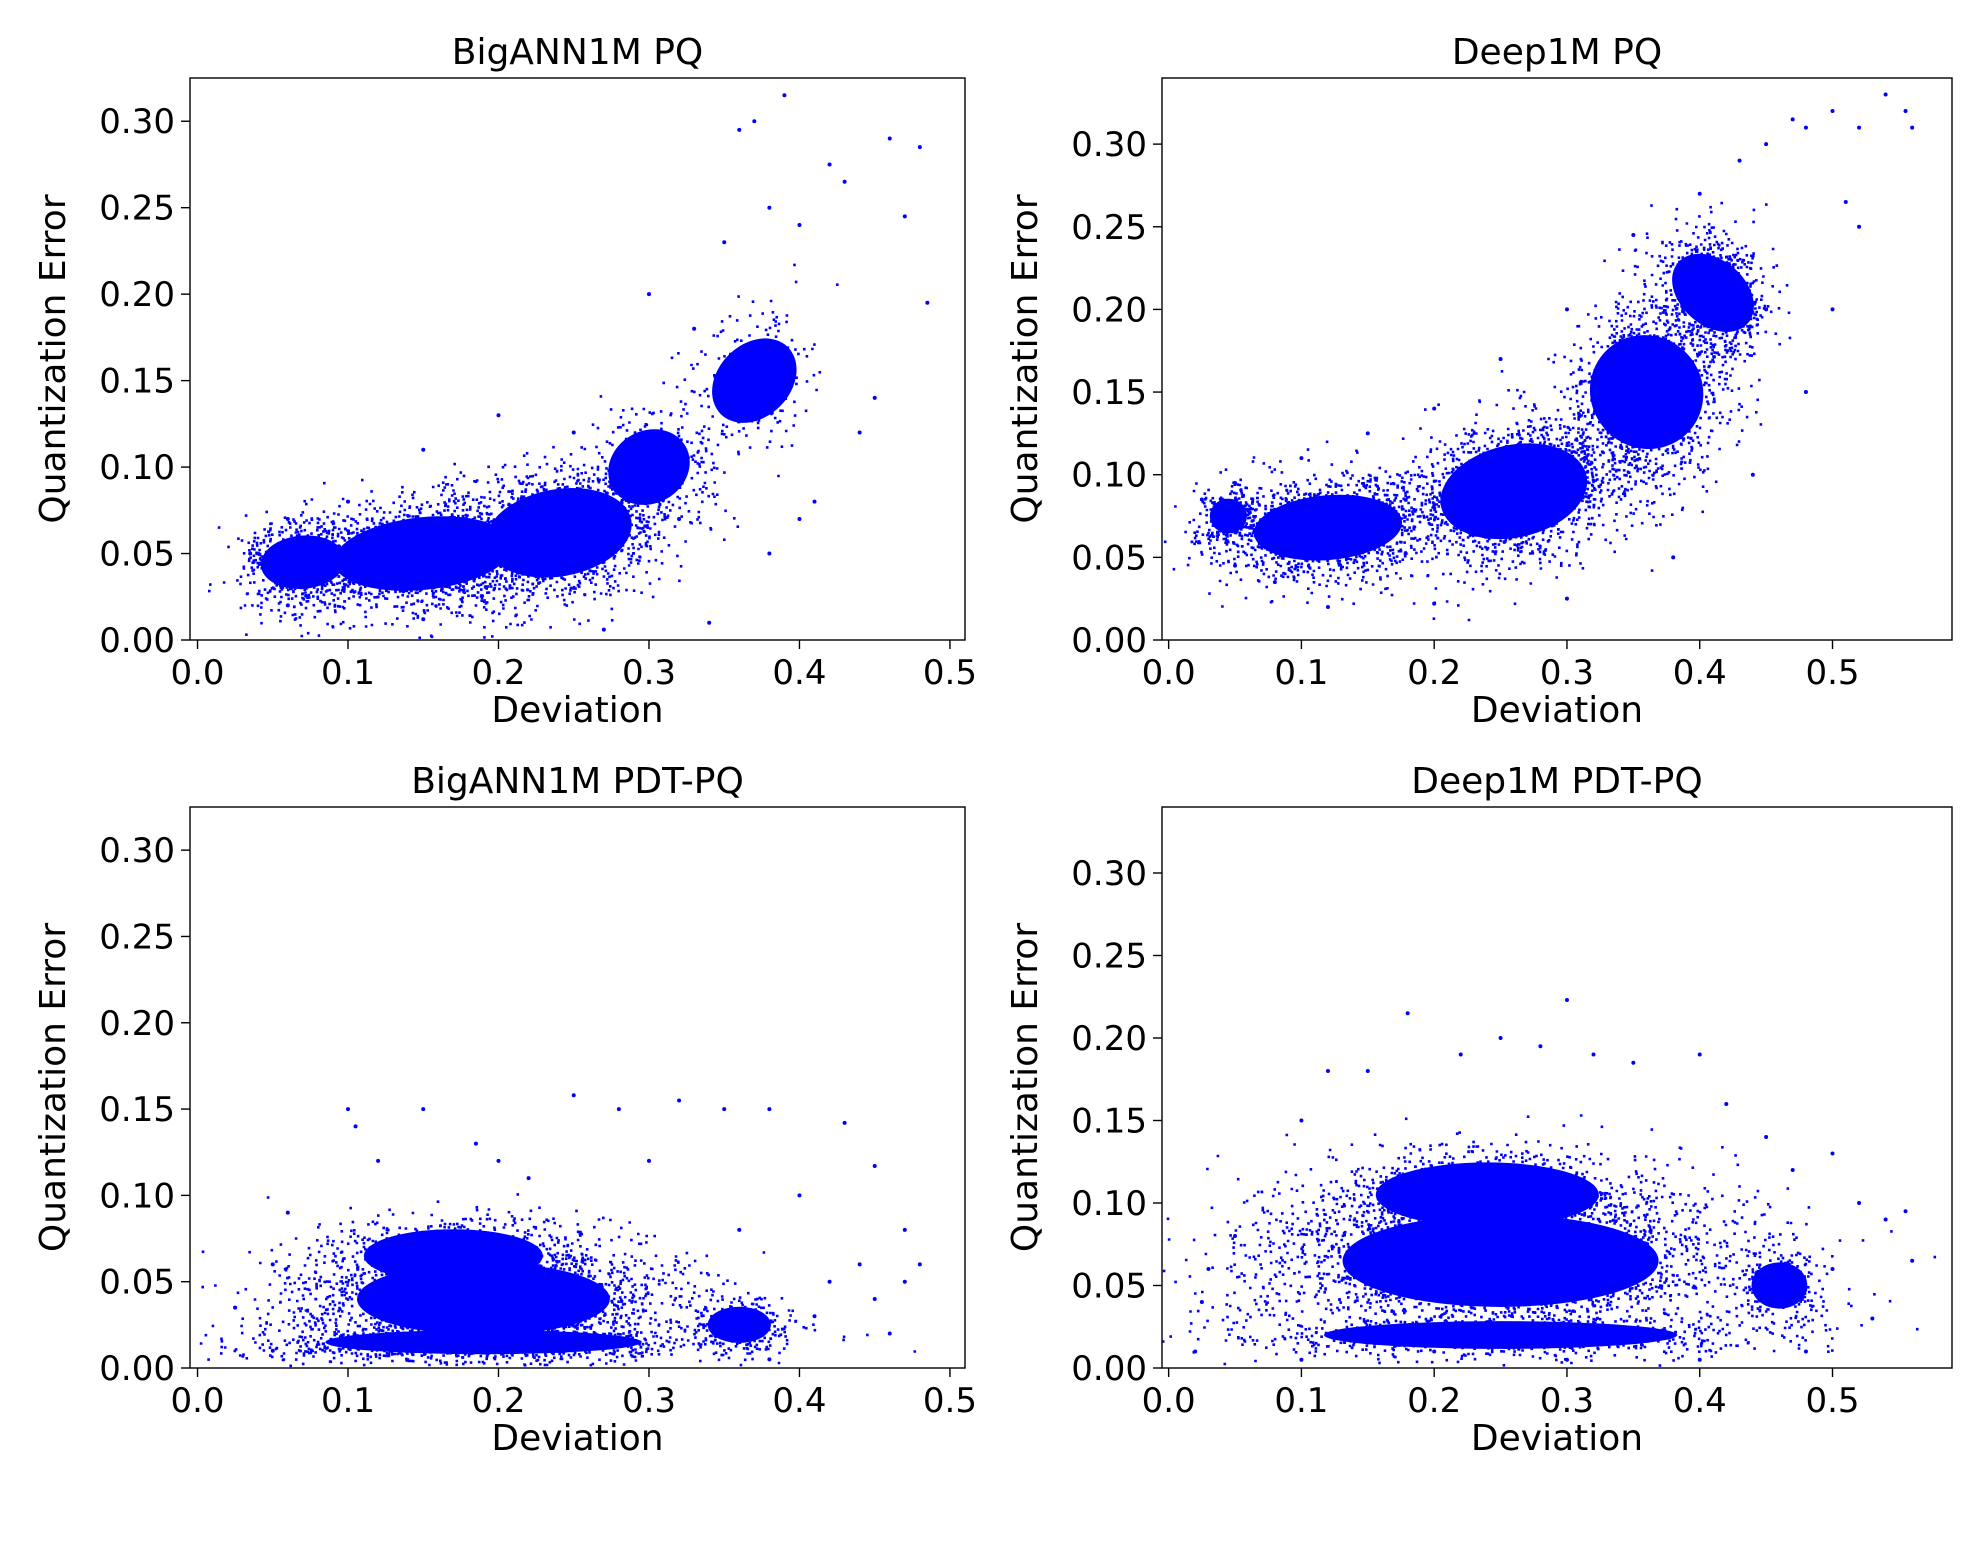 The height and width of the screenshot is (1544, 1988). Describe the element at coordinates (799, 1401) in the screenshot. I see `x-tick-label: 0.4` at that location.